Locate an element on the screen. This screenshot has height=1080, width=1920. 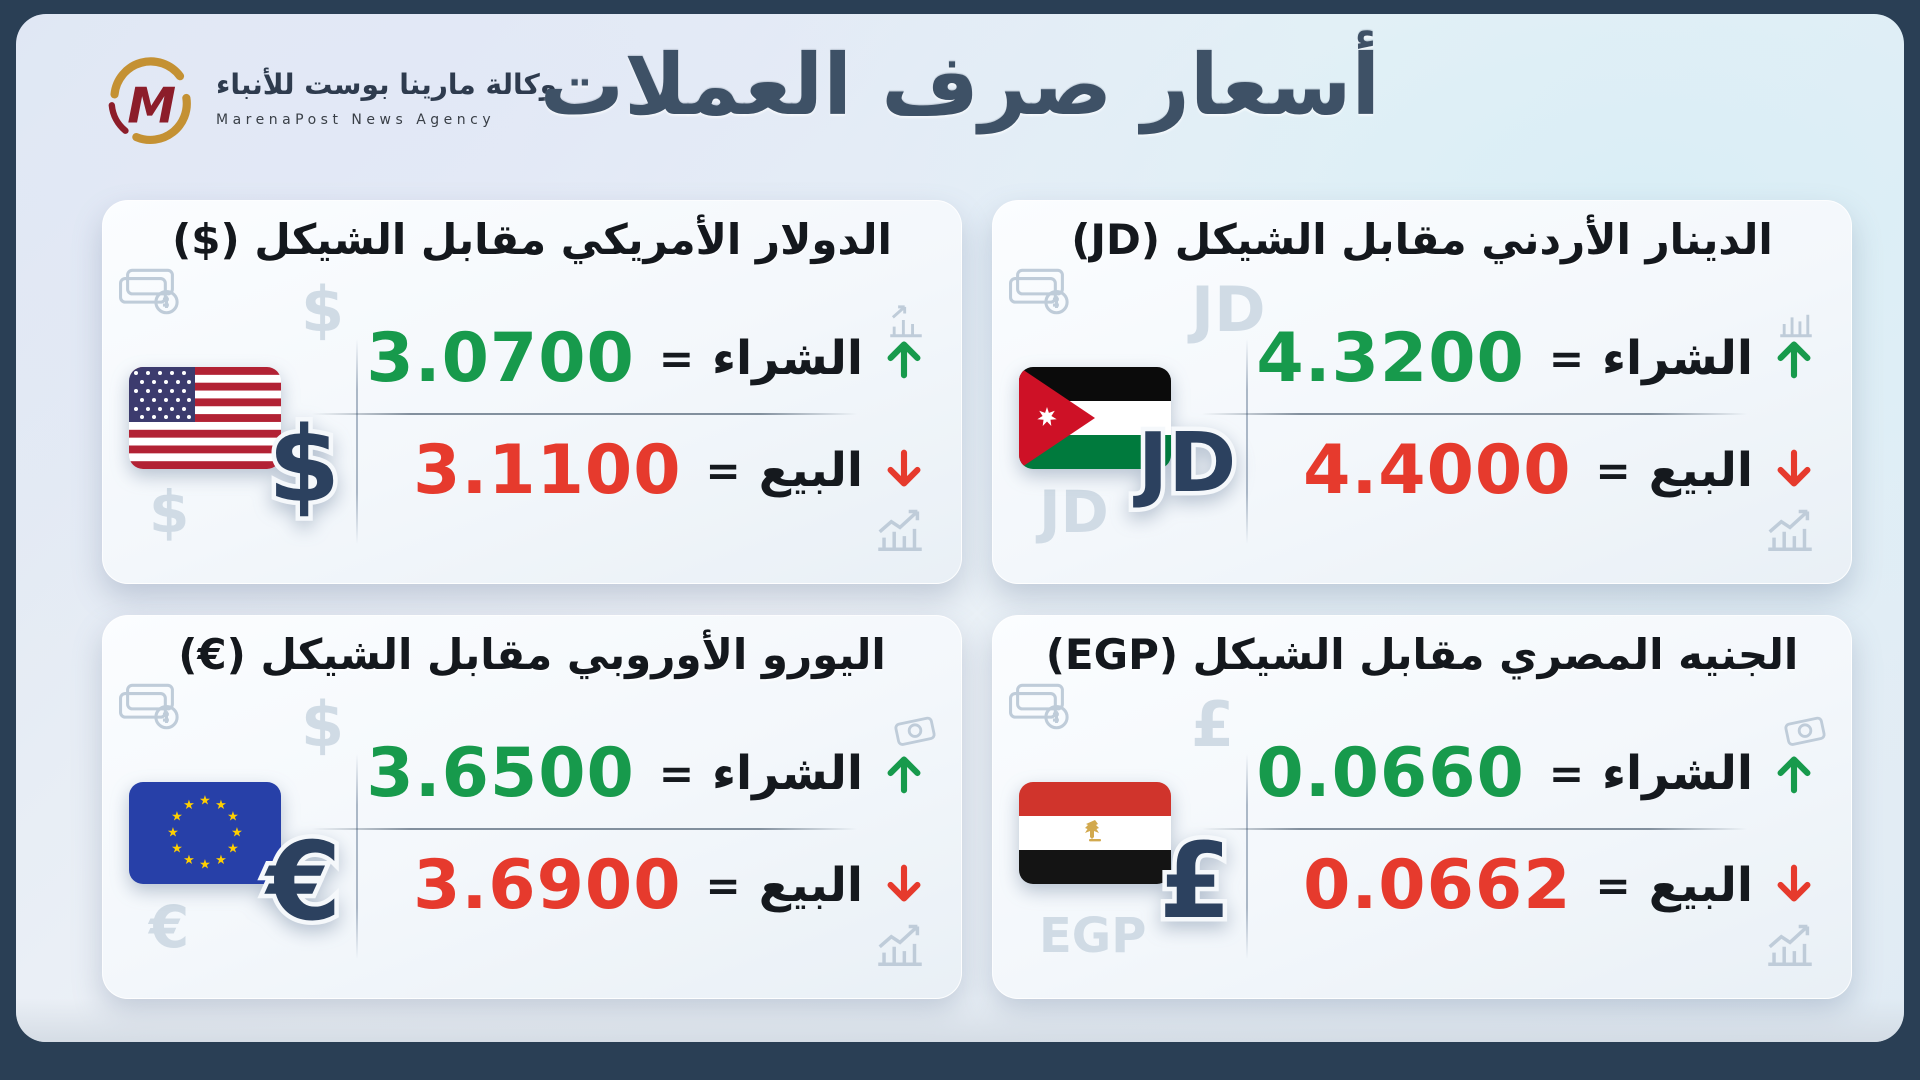
usd-rates: الشراء = 3.0700 البيع = 3.1100 is located at coordinates (619, 414).